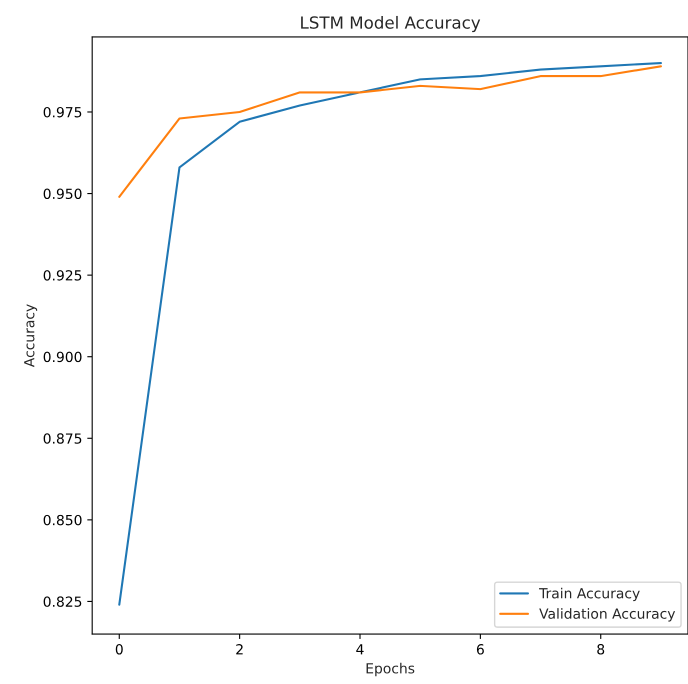 This screenshot has height=684, width=688. I want to click on y-tick-label: 0.875, so click(63, 438).